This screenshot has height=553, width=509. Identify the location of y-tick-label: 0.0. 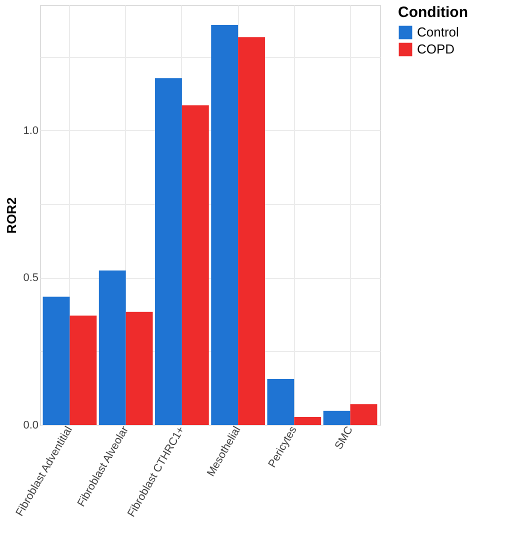
(30, 426).